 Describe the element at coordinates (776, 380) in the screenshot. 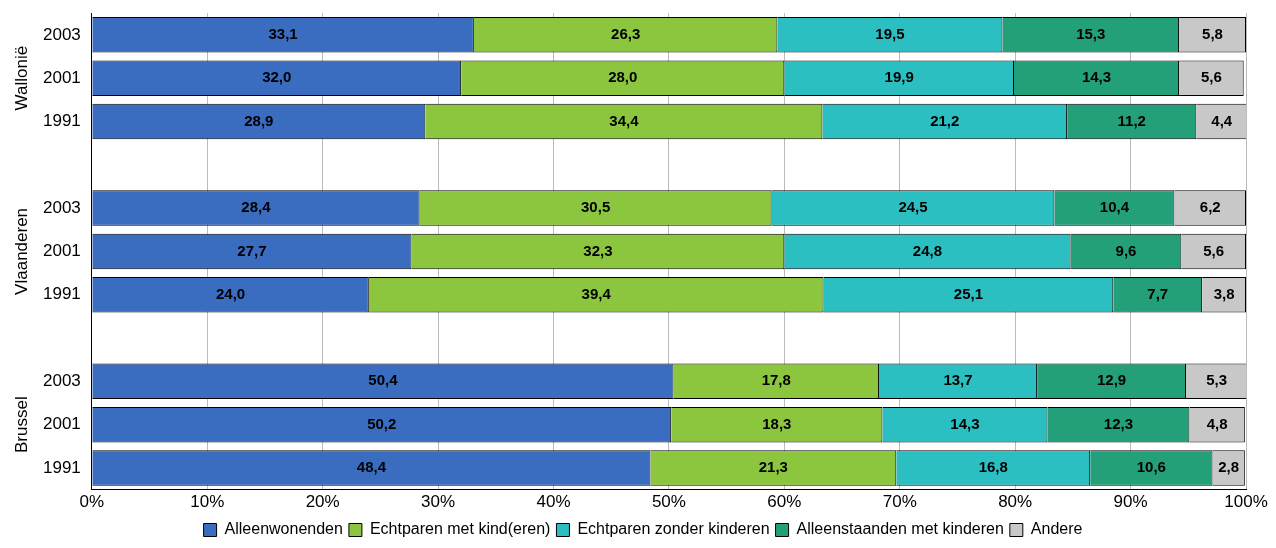

I see `data-label: 17,8` at that location.